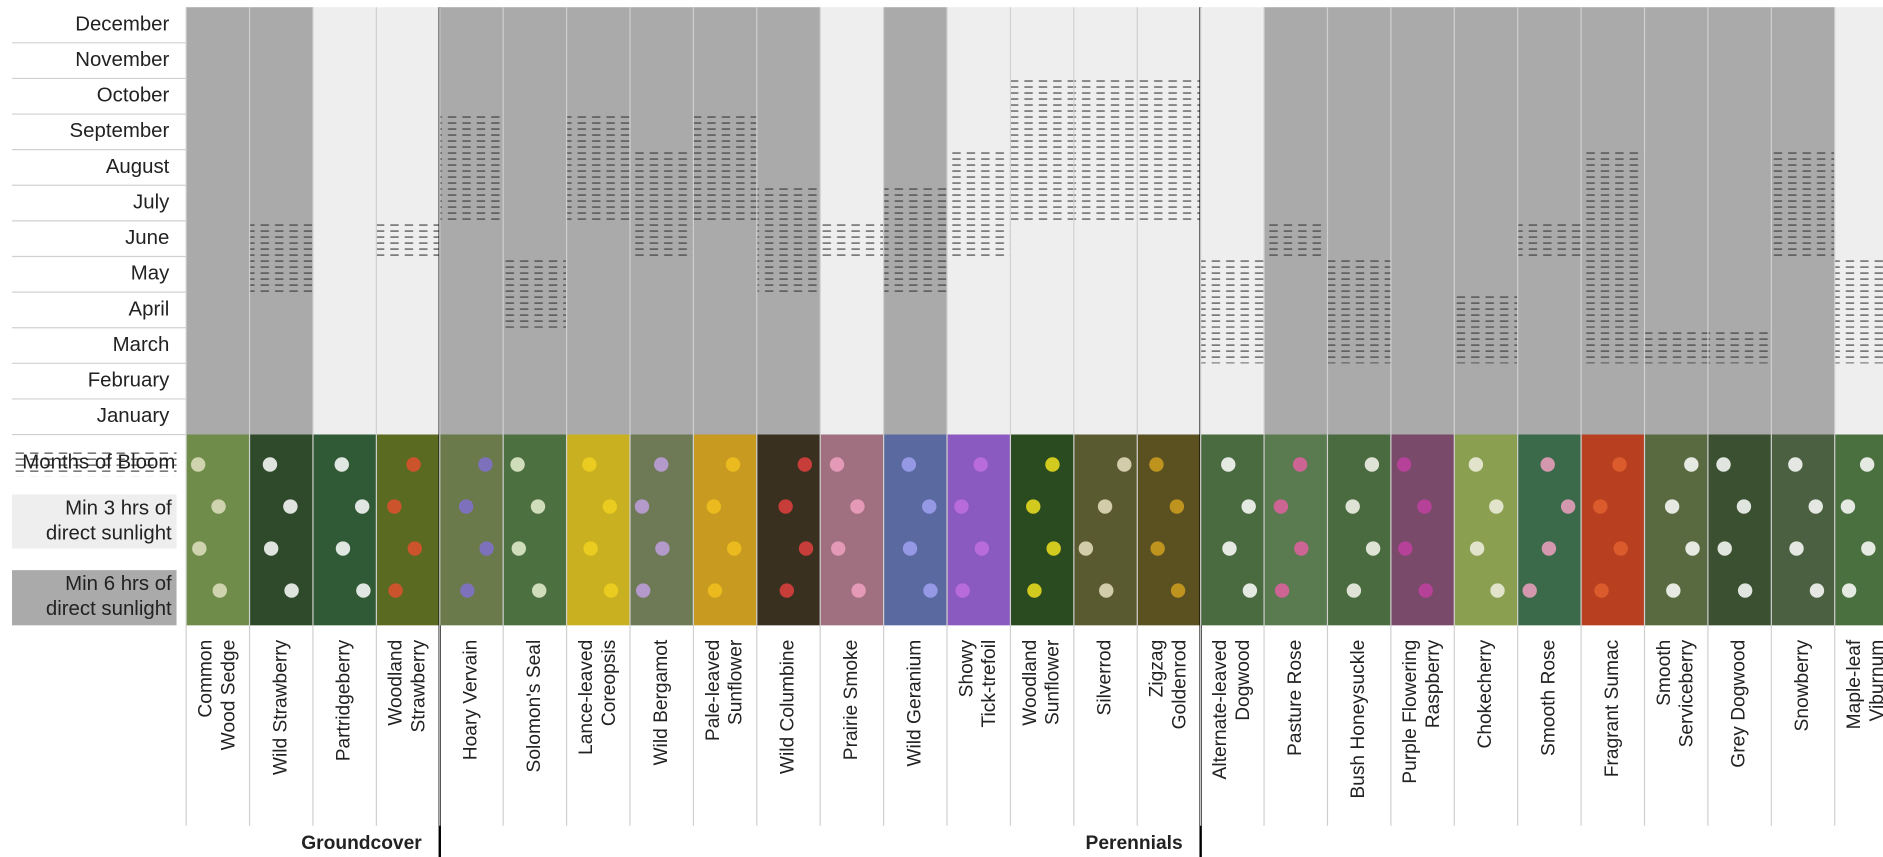 This screenshot has width=1883, height=857. What do you see at coordinates (586, 697) in the screenshot?
I see `plant-name: Lance-leaved` at bounding box center [586, 697].